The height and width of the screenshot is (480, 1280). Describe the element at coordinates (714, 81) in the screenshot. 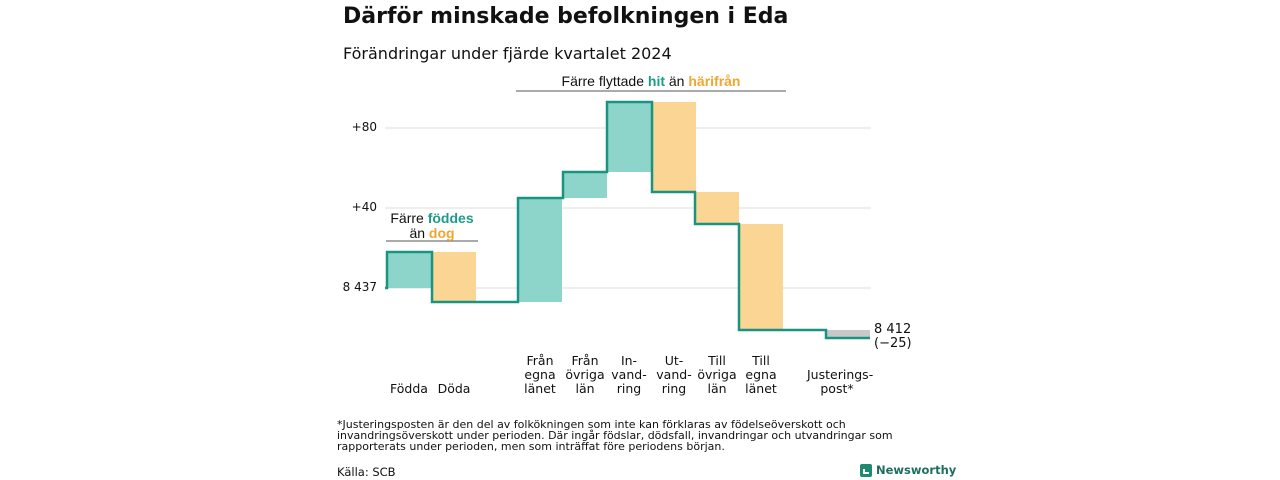

I see `migration-annotation-orange: härifrån` at that location.